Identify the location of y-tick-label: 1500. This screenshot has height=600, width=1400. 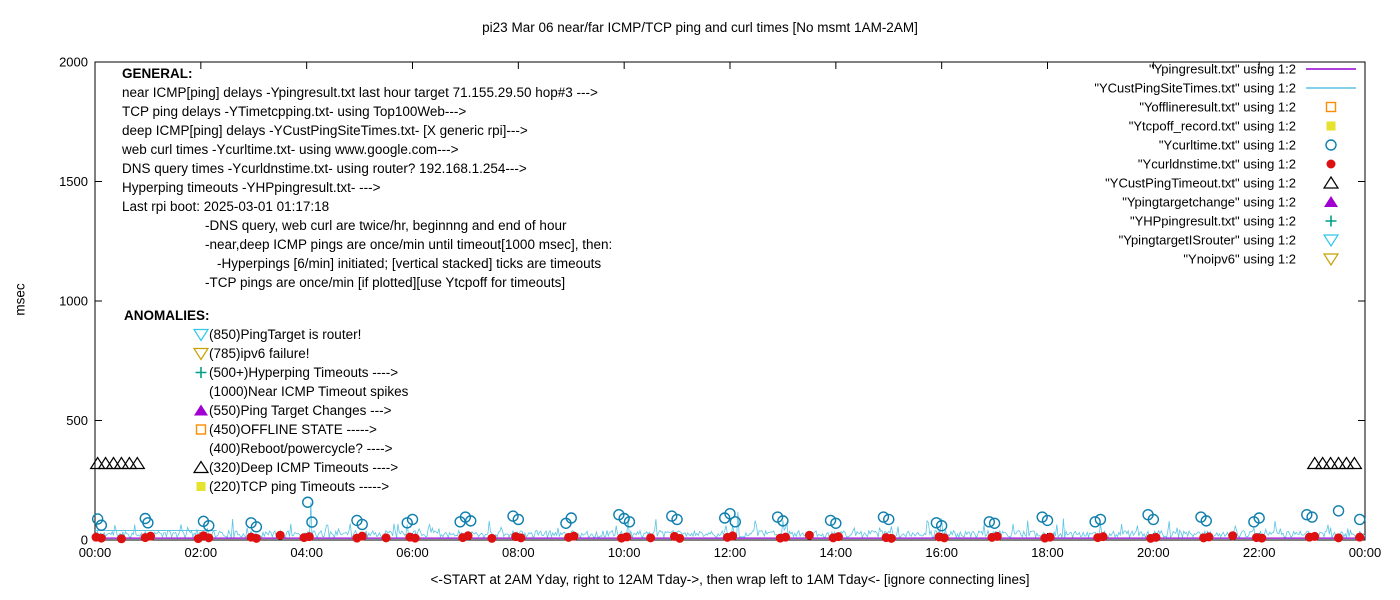
(73, 181).